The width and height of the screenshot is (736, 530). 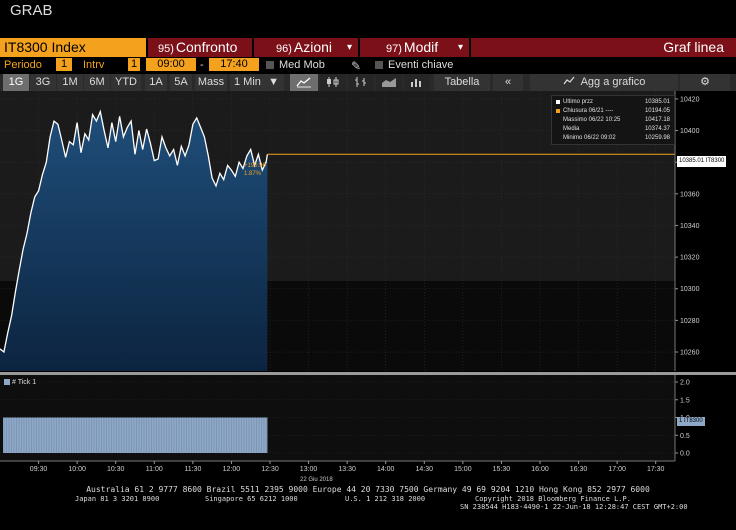 I want to click on tick-legend-swatch, so click(x=7, y=382).